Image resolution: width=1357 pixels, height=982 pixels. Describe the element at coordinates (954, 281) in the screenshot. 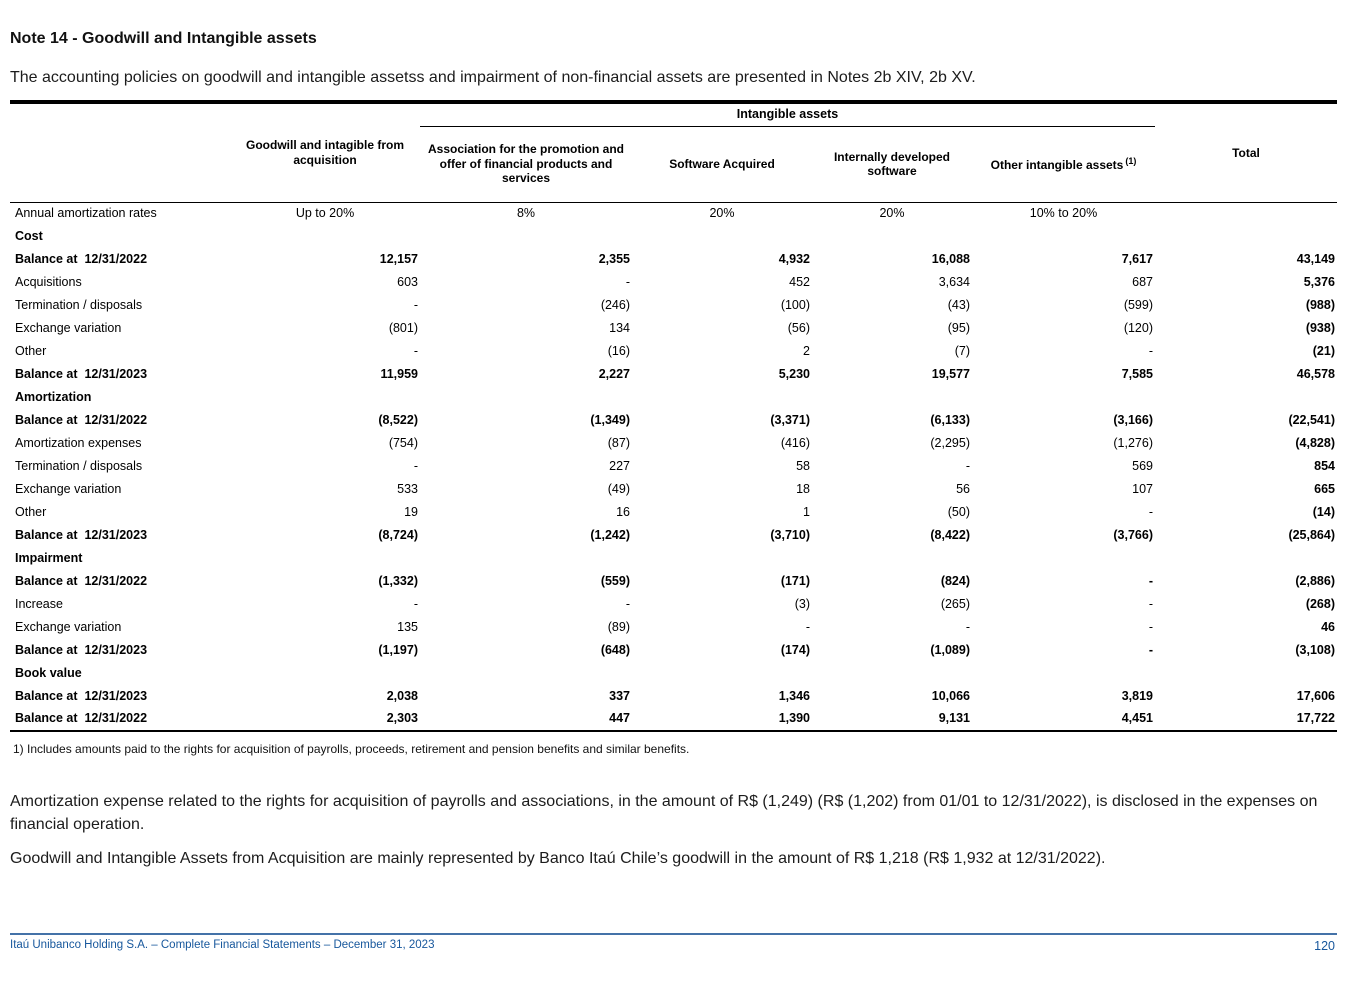

I see `value-cell: 3,634` at that location.